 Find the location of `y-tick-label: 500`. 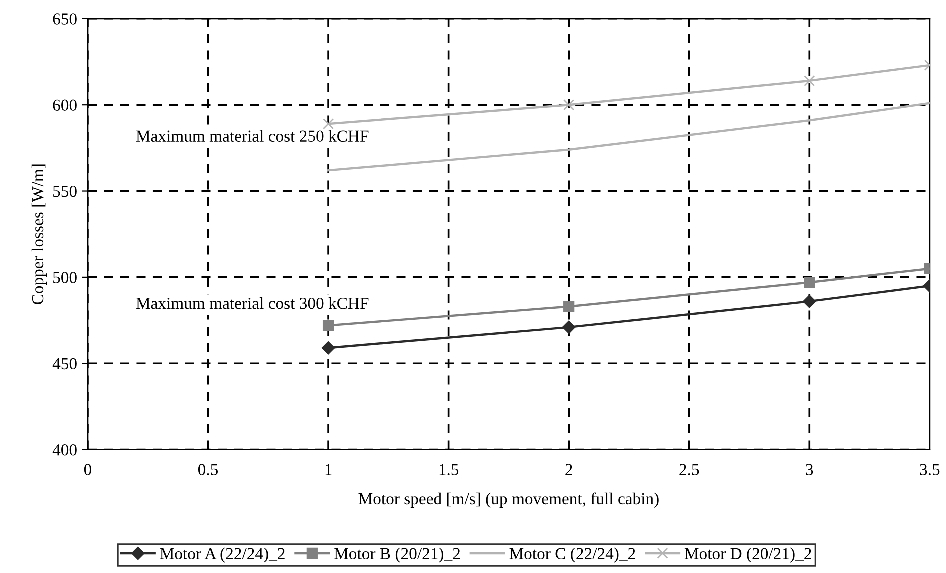

y-tick-label: 500 is located at coordinates (65, 278).